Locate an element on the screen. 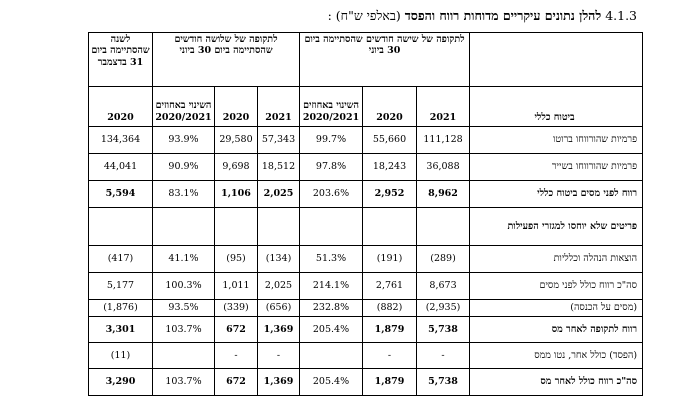 This screenshot has width=689, height=405. cell-q-2021: (656) is located at coordinates (278, 308).